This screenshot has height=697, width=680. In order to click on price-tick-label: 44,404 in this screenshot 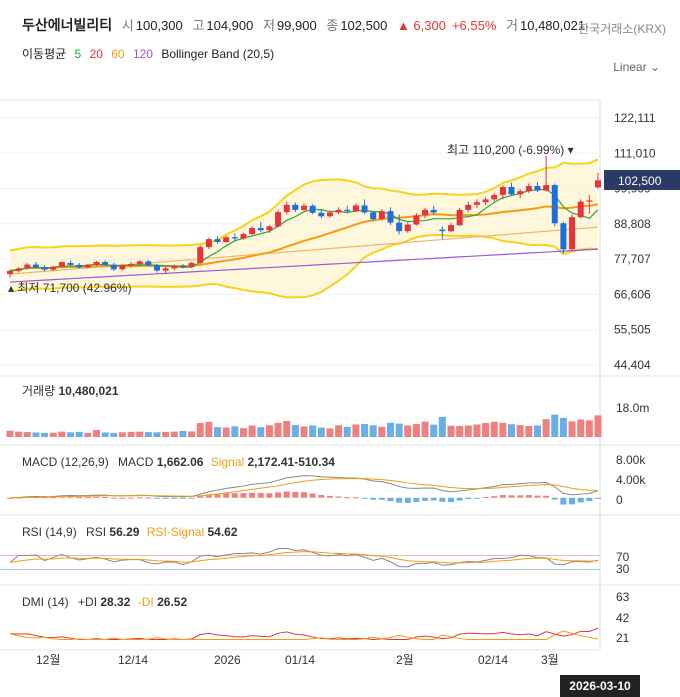, I will do `click(632, 365)`.